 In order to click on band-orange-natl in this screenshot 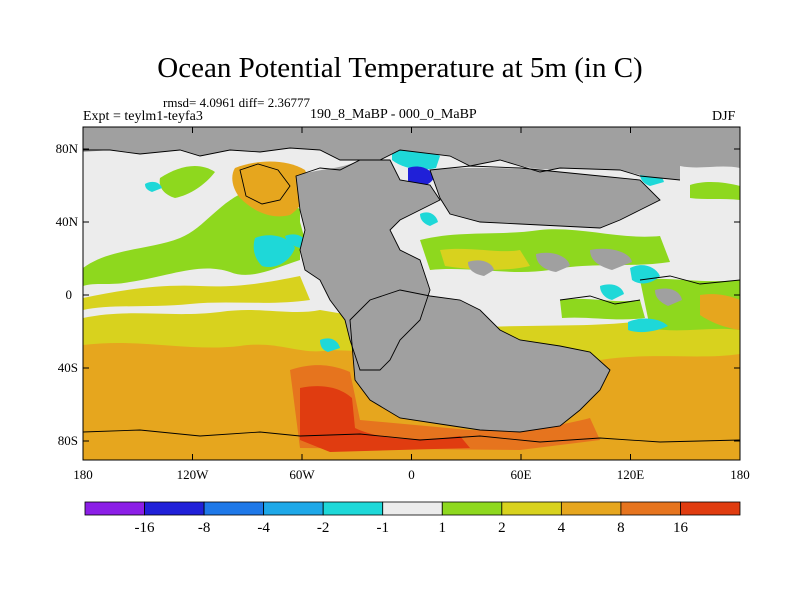, I will do `click(270, 189)`.